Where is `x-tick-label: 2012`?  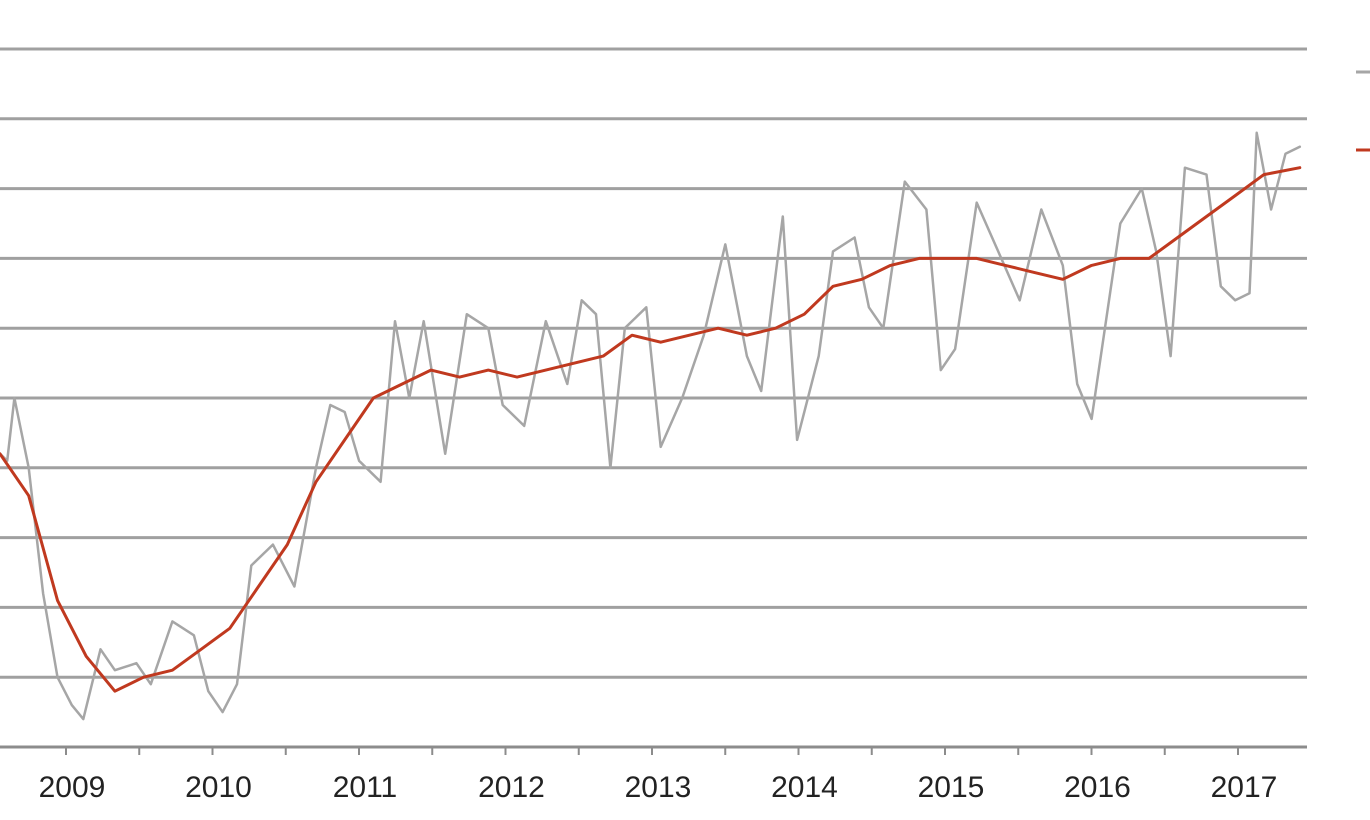
x-tick-label: 2012 is located at coordinates (511, 787).